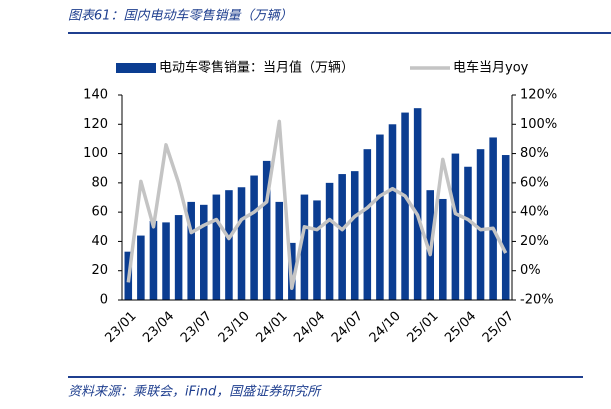 The image size is (611, 409). What do you see at coordinates (385, 327) in the screenshot?
I see `x-tick-label: 24/10` at bounding box center [385, 327].